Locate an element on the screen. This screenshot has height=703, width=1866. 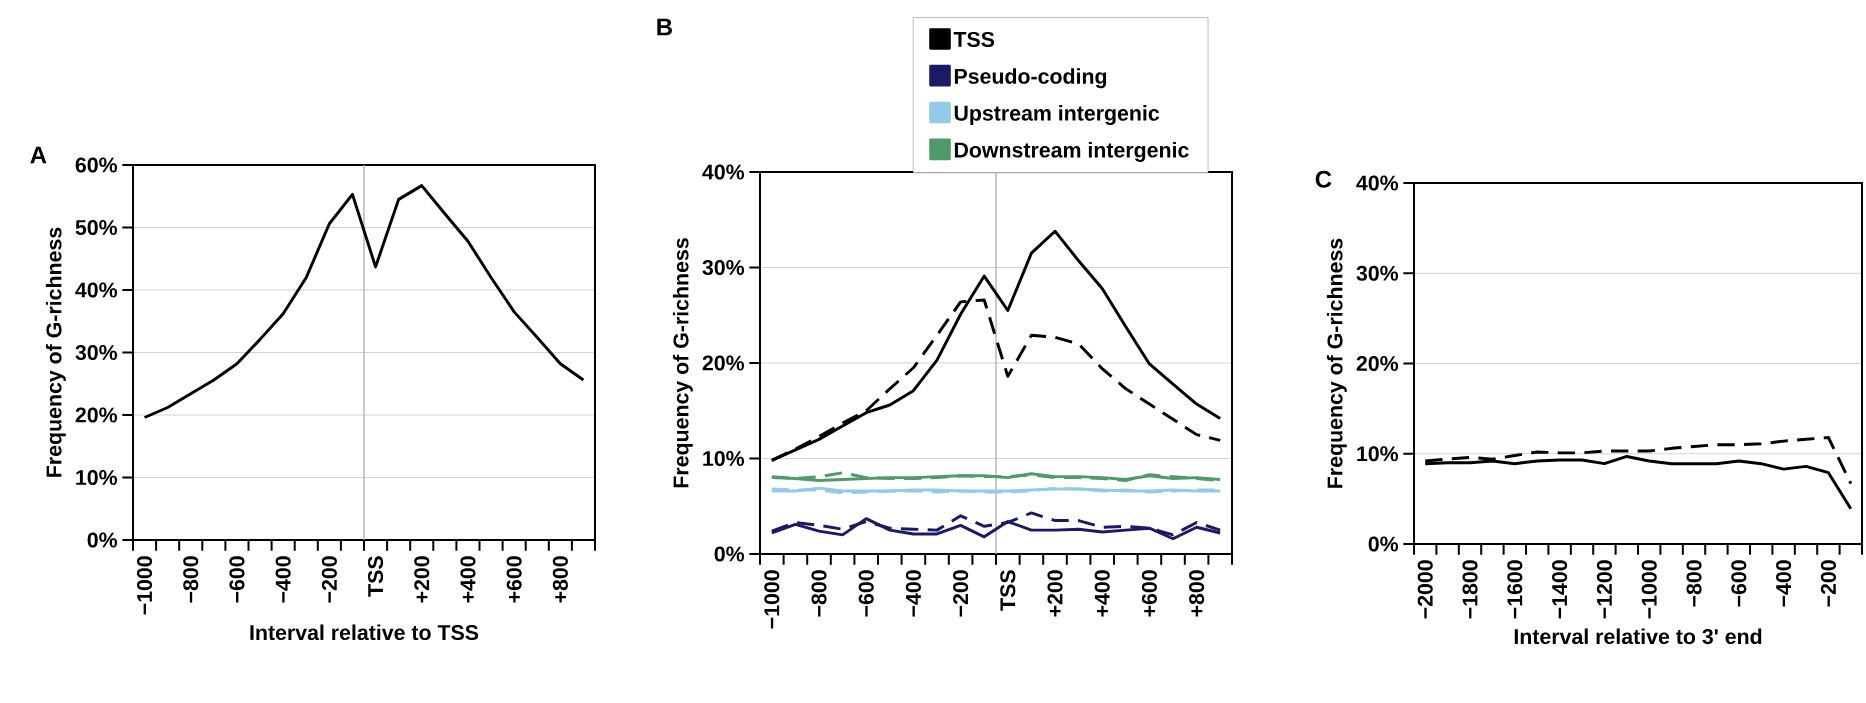
legend-label: TSS is located at coordinates (974, 39).